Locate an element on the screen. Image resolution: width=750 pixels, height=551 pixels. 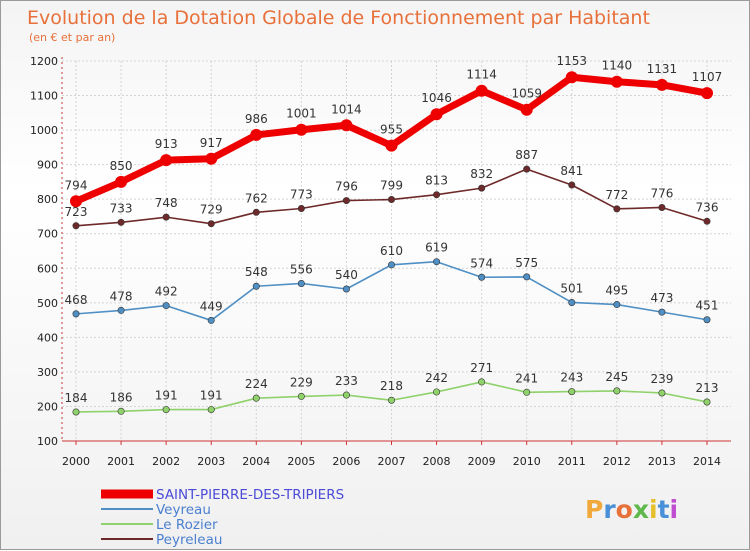
data-label: 748 is located at coordinates (166, 203).